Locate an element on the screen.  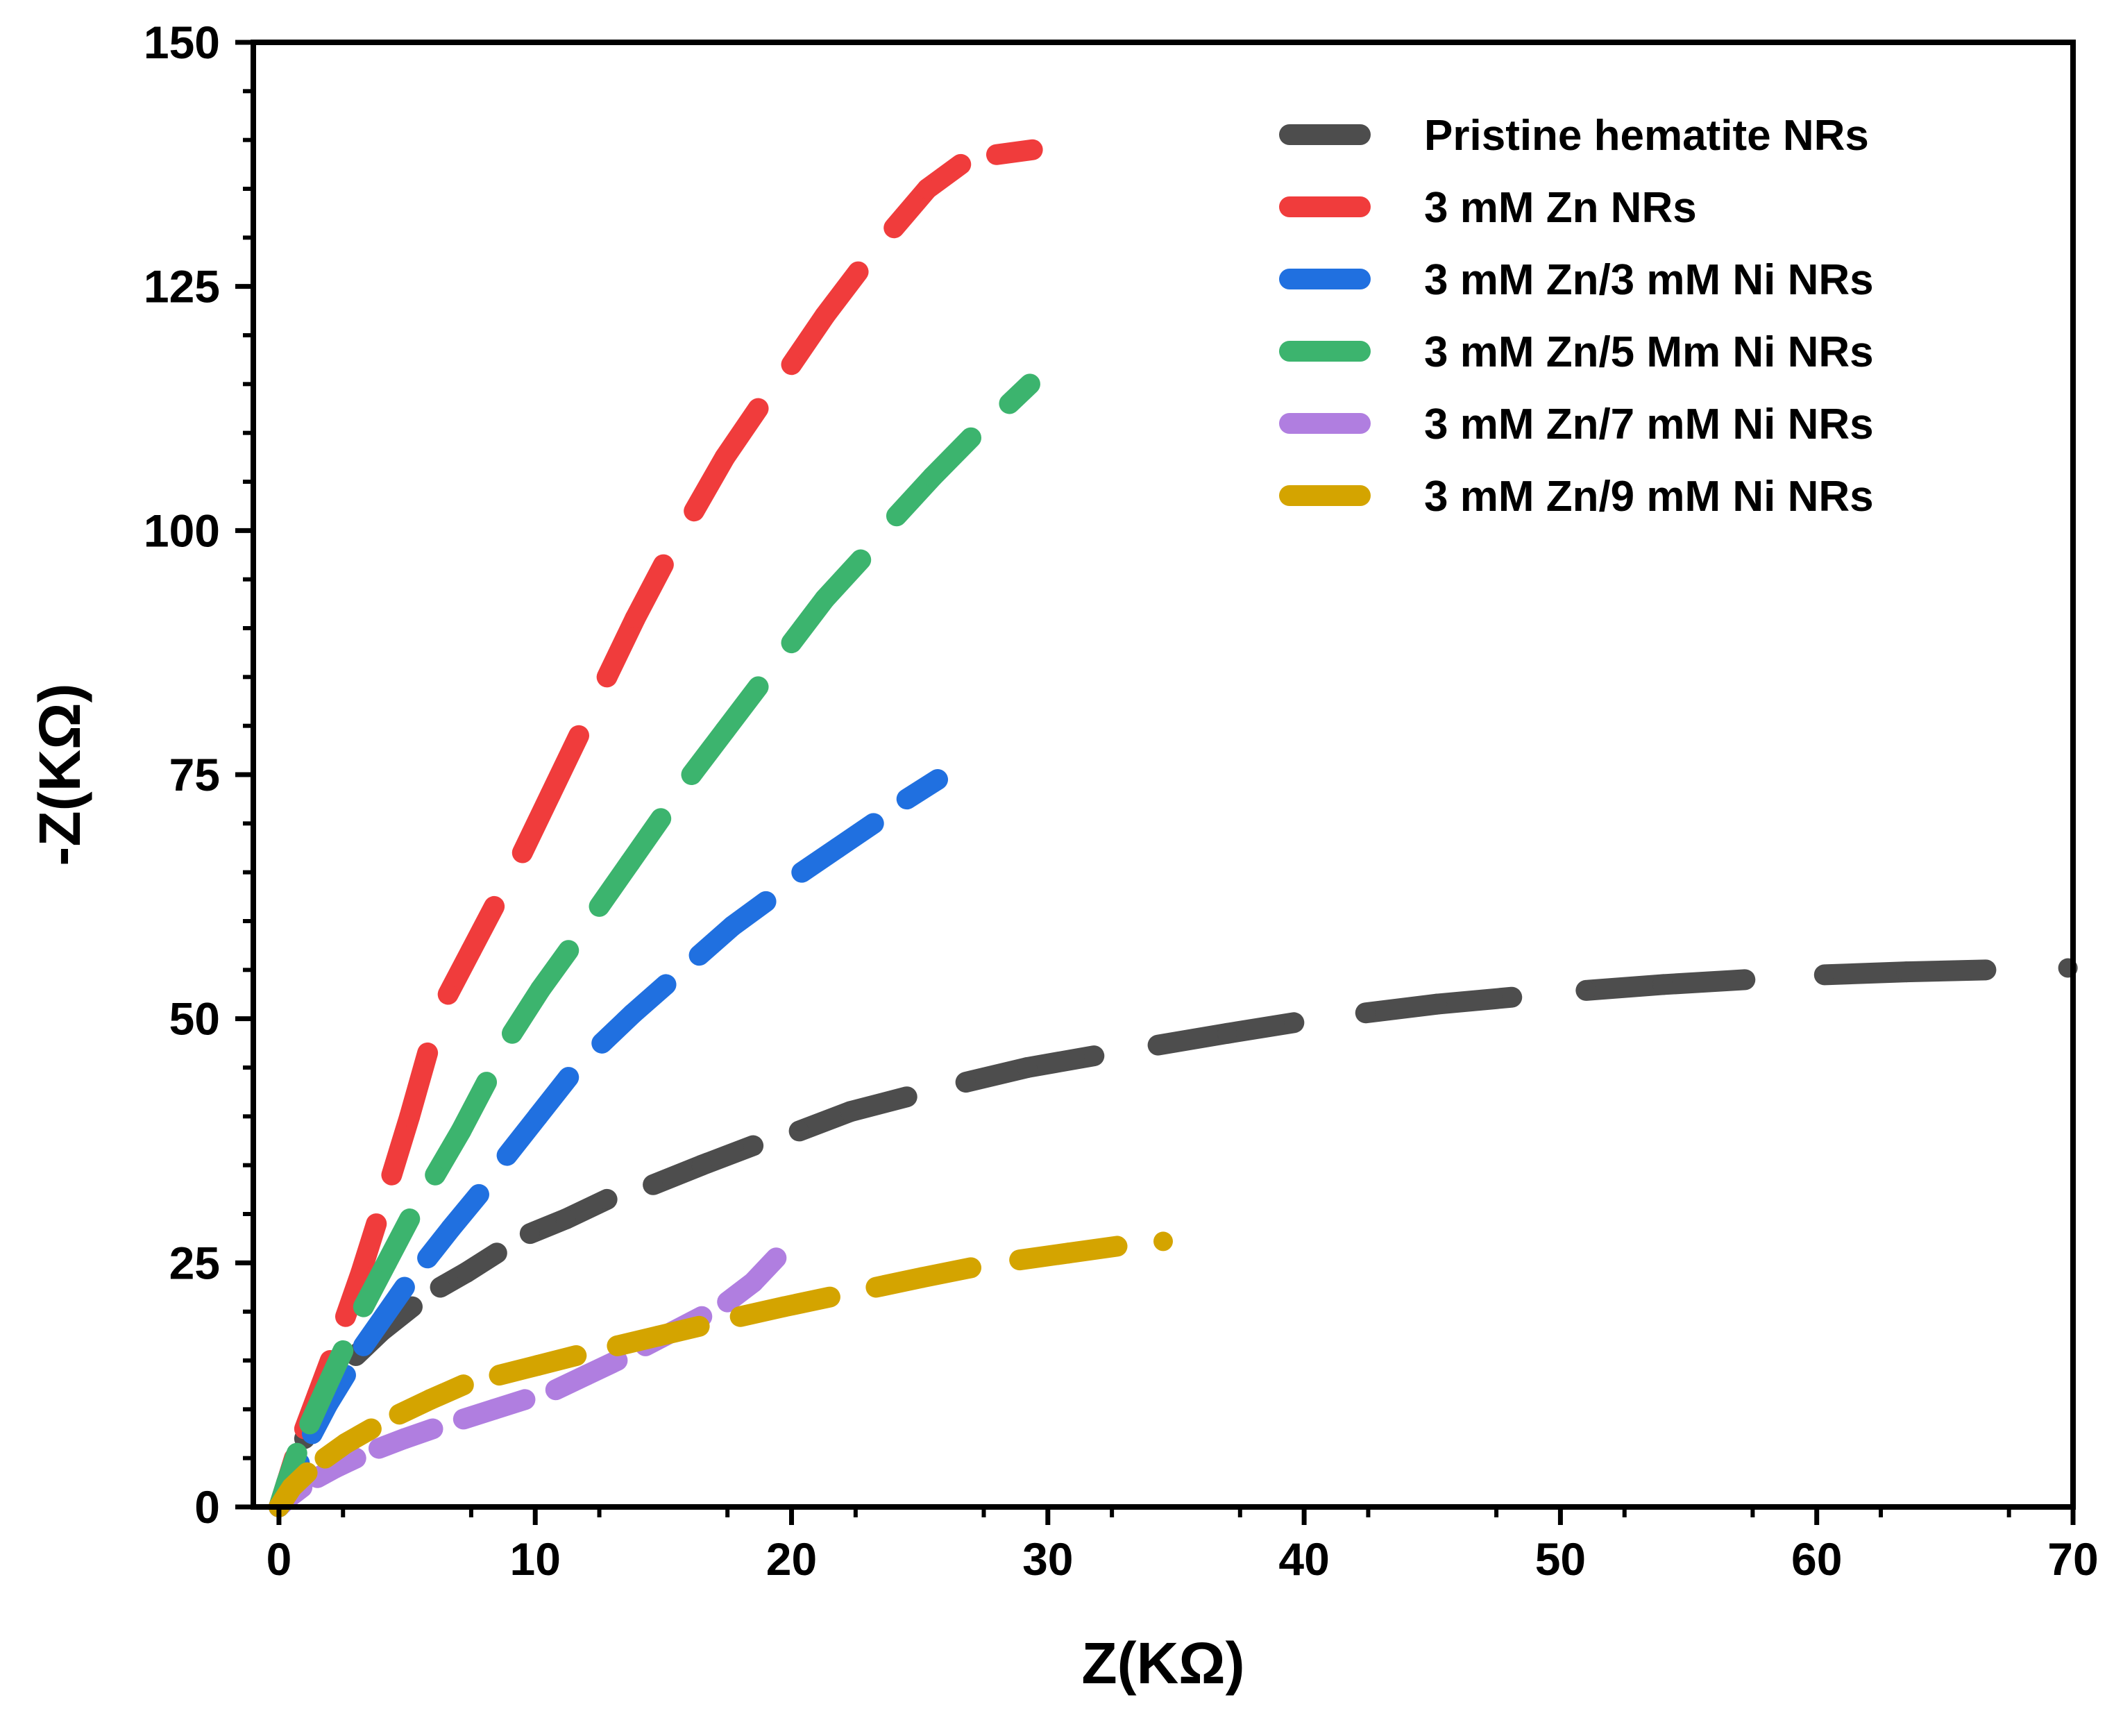
legend-label: 3 mM Zn/5 Mm Ni NRs is located at coordinates (1649, 352).